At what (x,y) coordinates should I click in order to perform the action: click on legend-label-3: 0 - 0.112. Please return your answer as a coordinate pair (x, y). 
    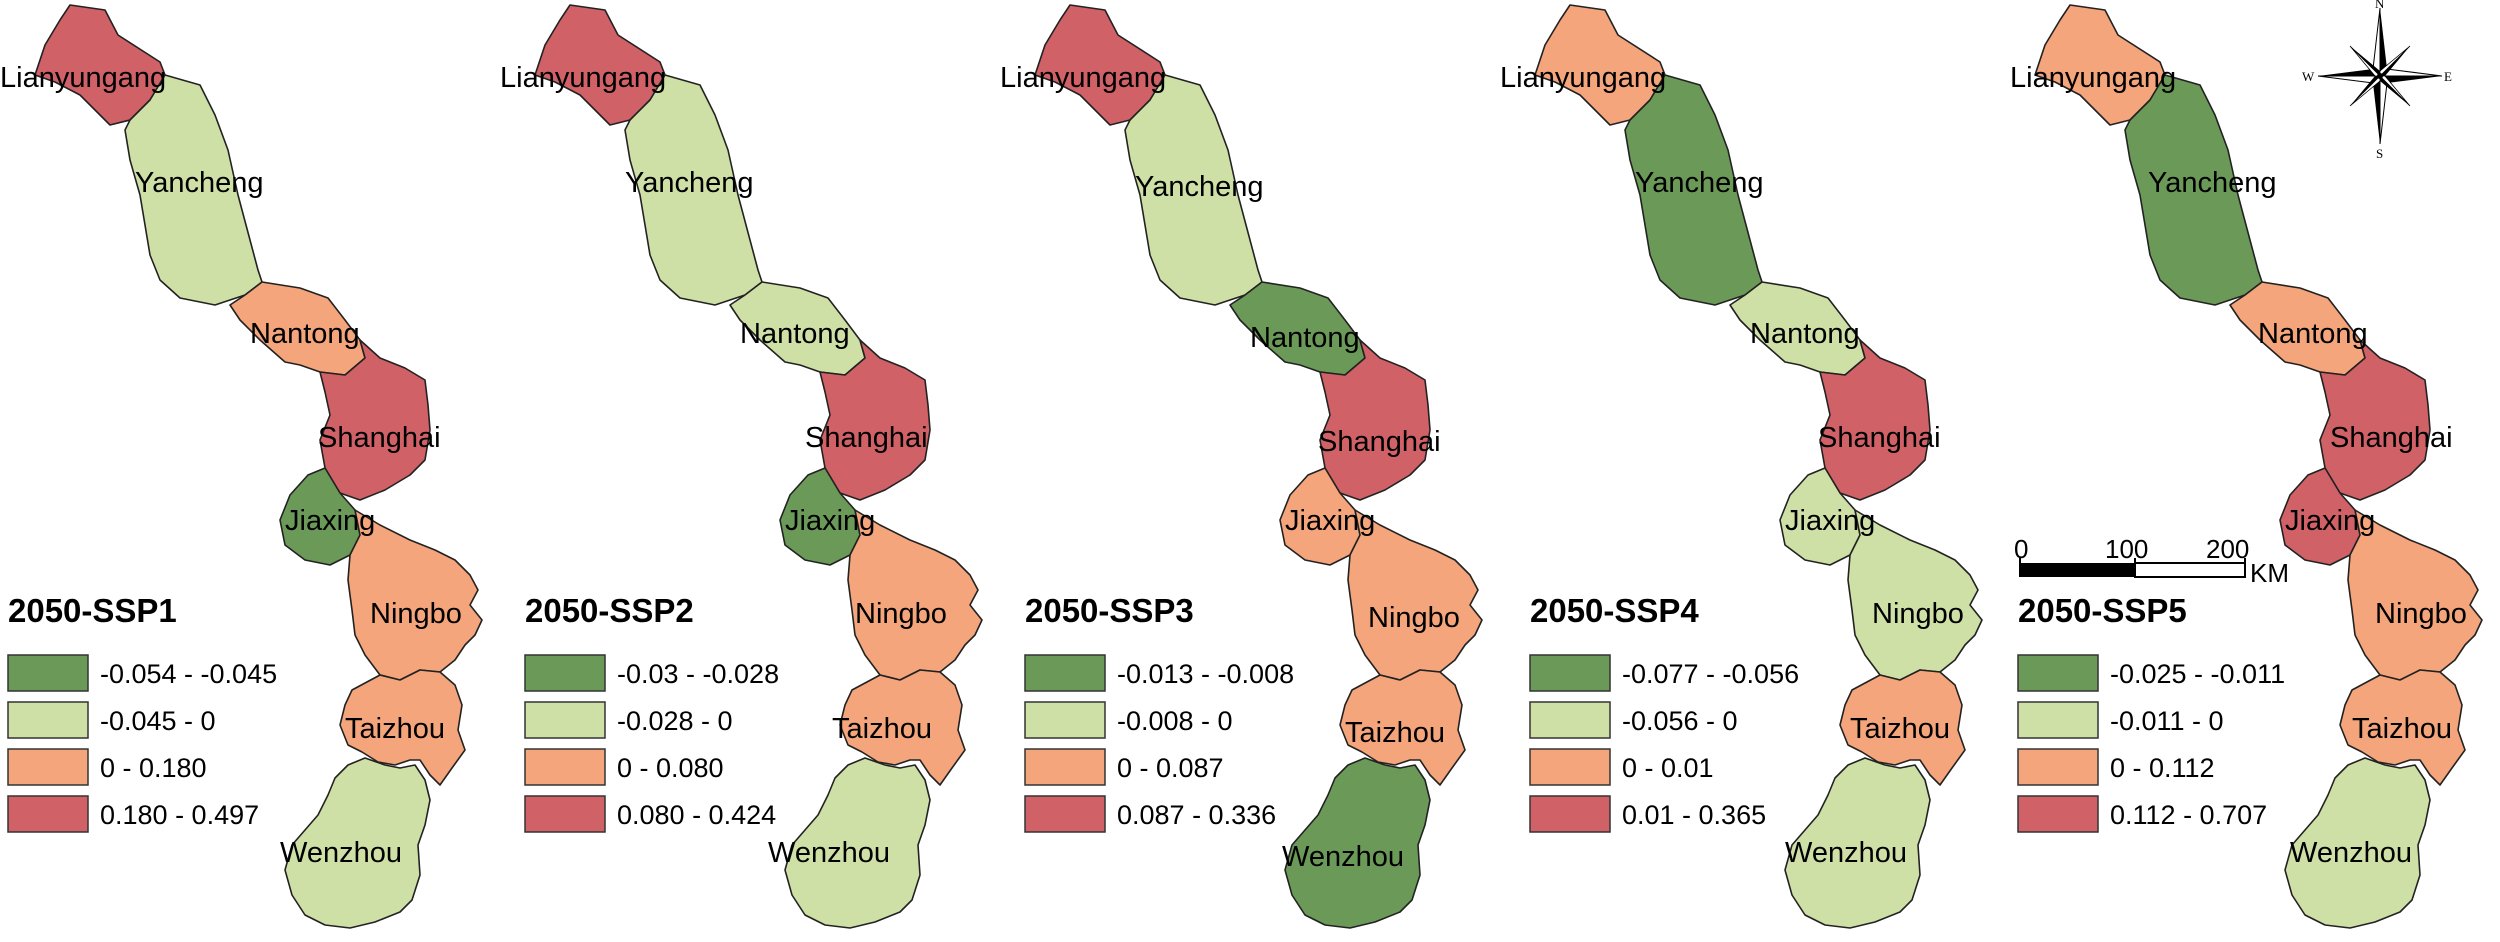
    Looking at the image, I should click on (2162, 768).